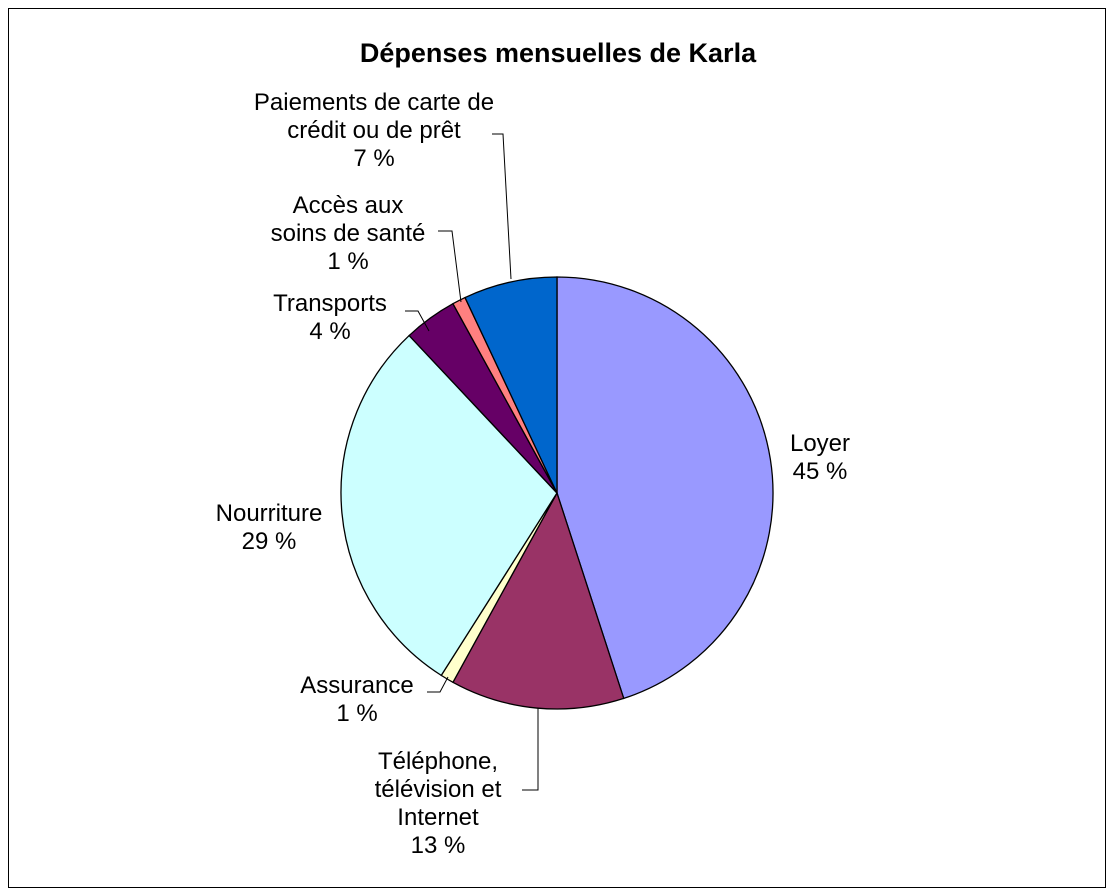  I want to click on slice-label-line: soins de santé, so click(348, 233).